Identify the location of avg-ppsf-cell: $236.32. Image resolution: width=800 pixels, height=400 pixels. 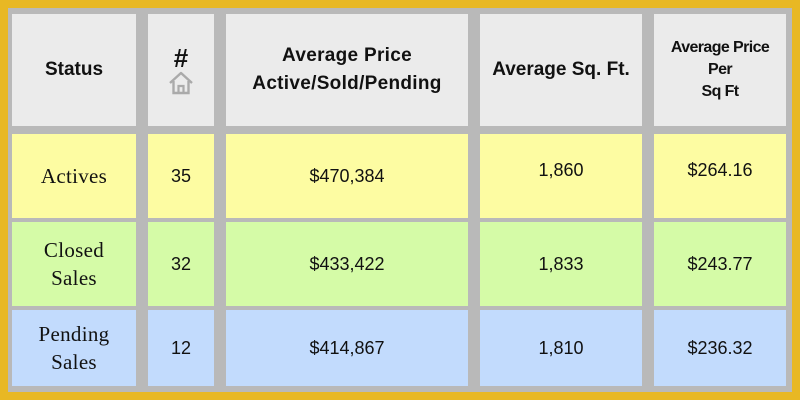
(720, 348).